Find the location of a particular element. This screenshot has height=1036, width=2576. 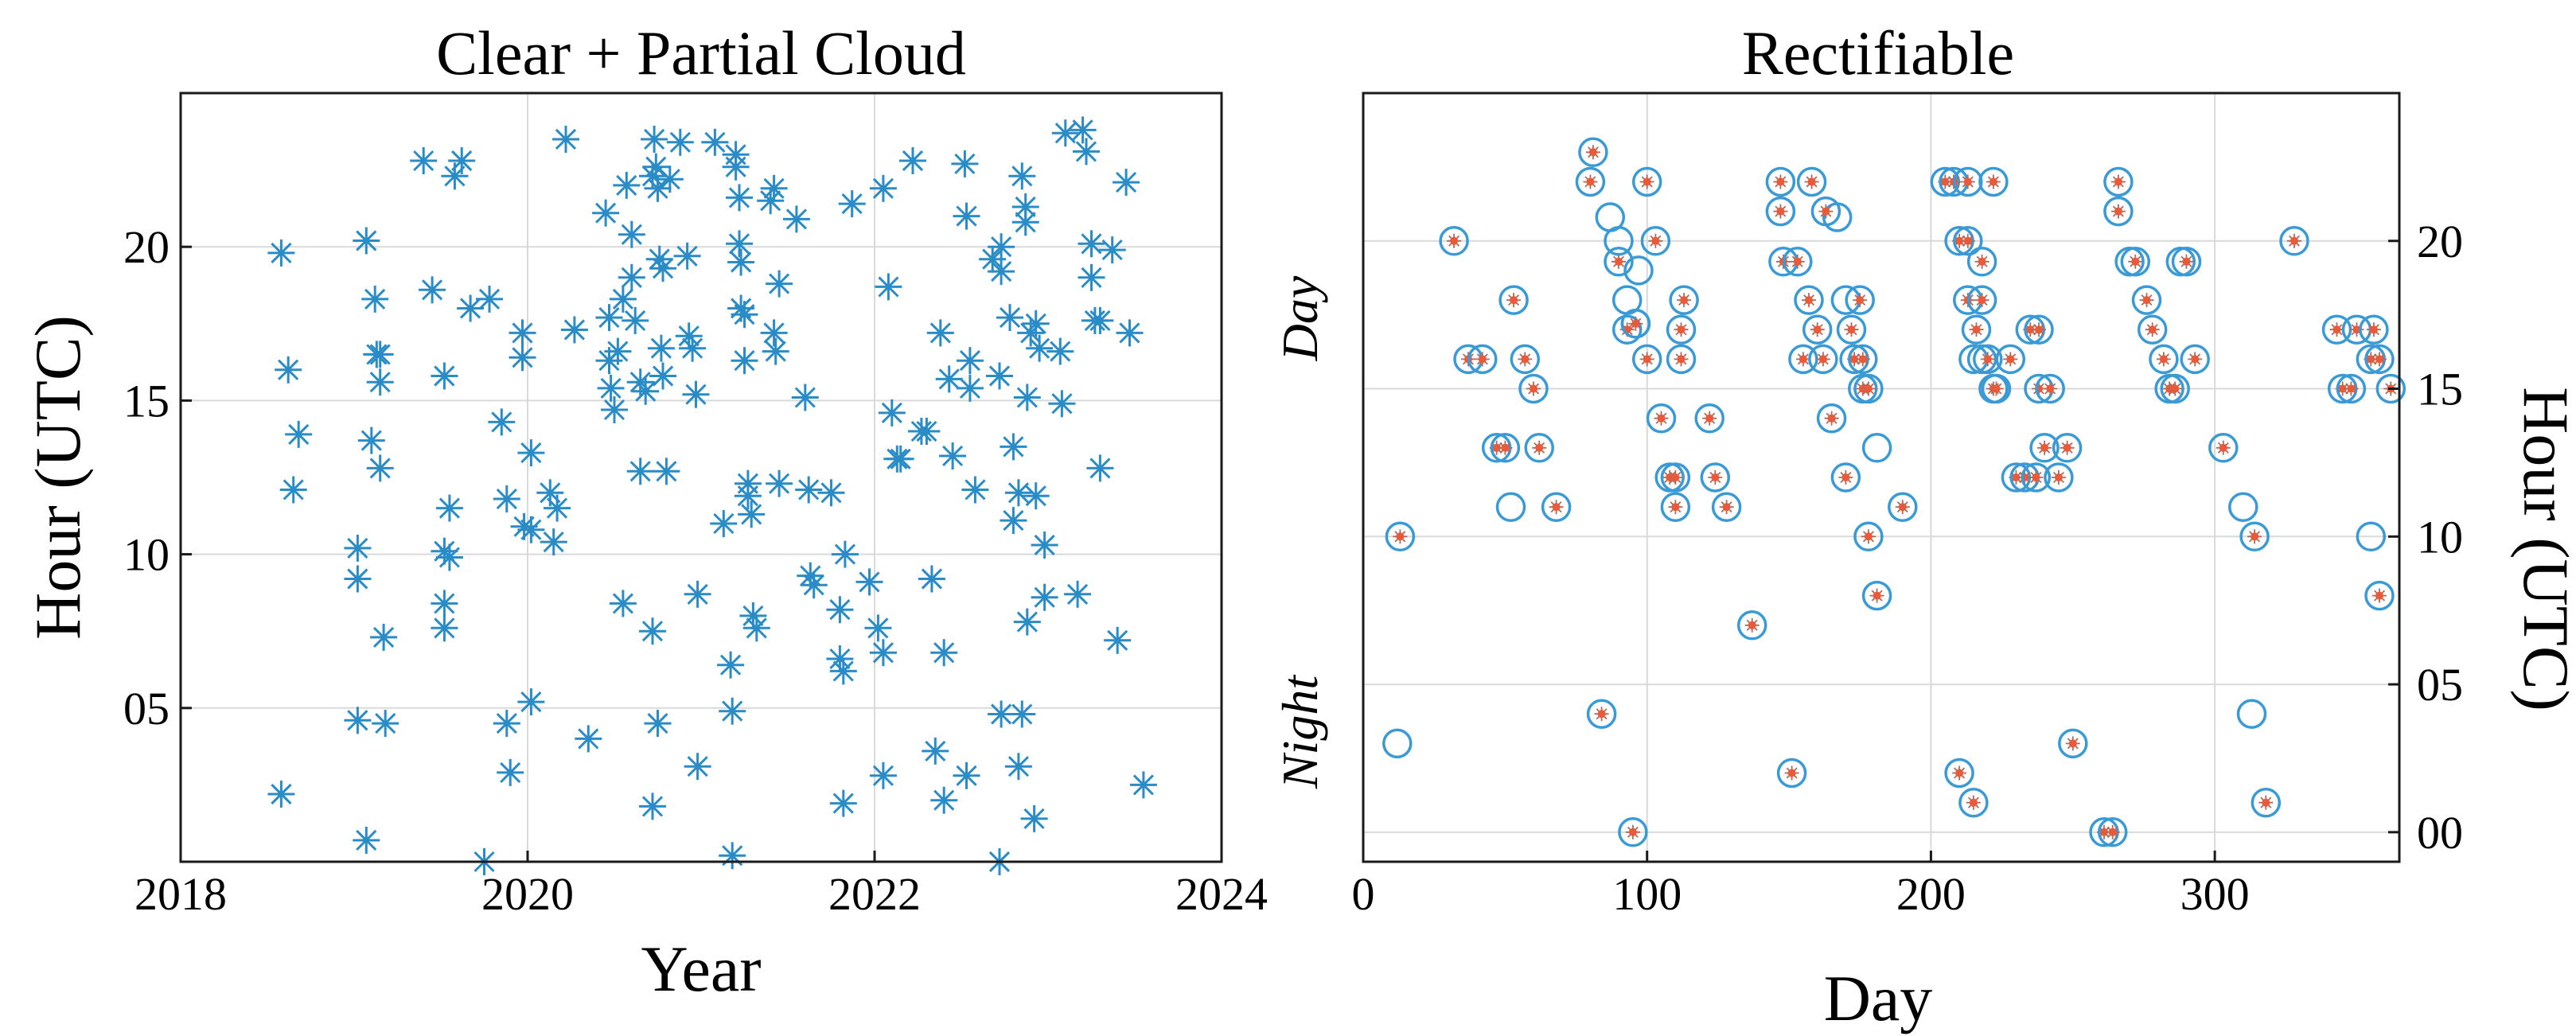

left-chart-title: Clear + Partial Cloud is located at coordinates (701, 53).